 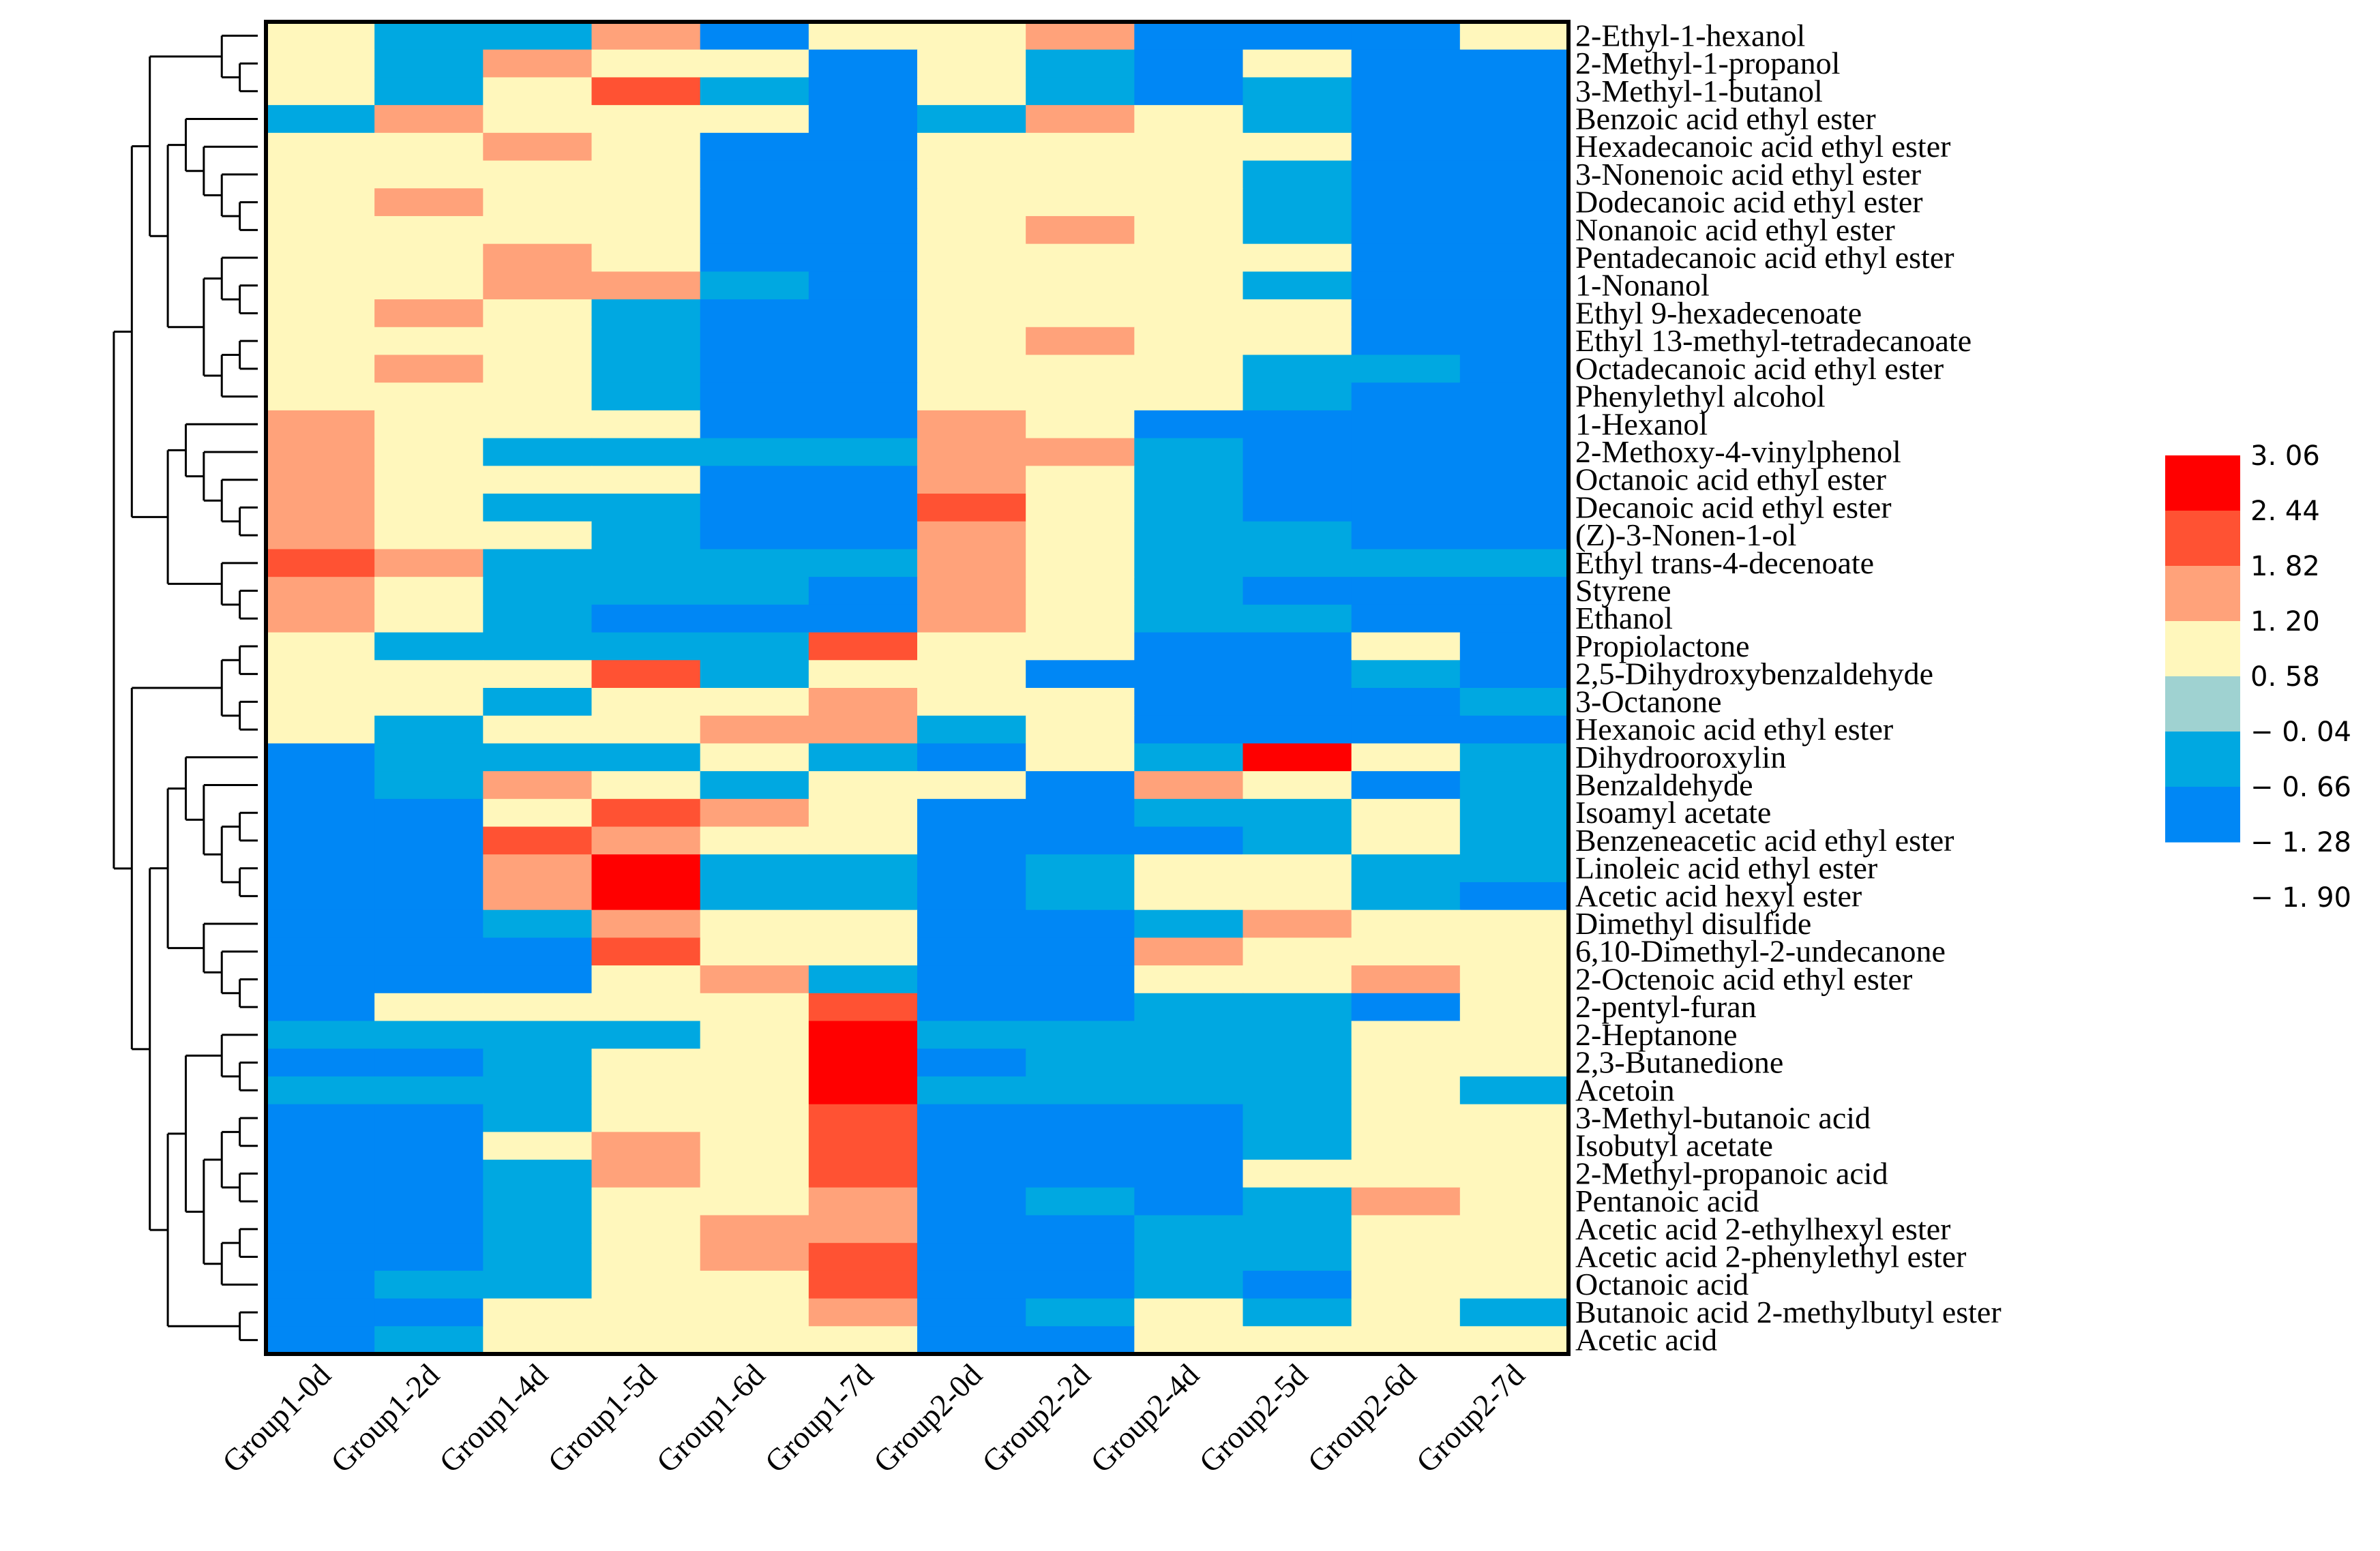 What do you see at coordinates (2300, 842) in the screenshot?
I see `legend-label: − 1. 28` at bounding box center [2300, 842].